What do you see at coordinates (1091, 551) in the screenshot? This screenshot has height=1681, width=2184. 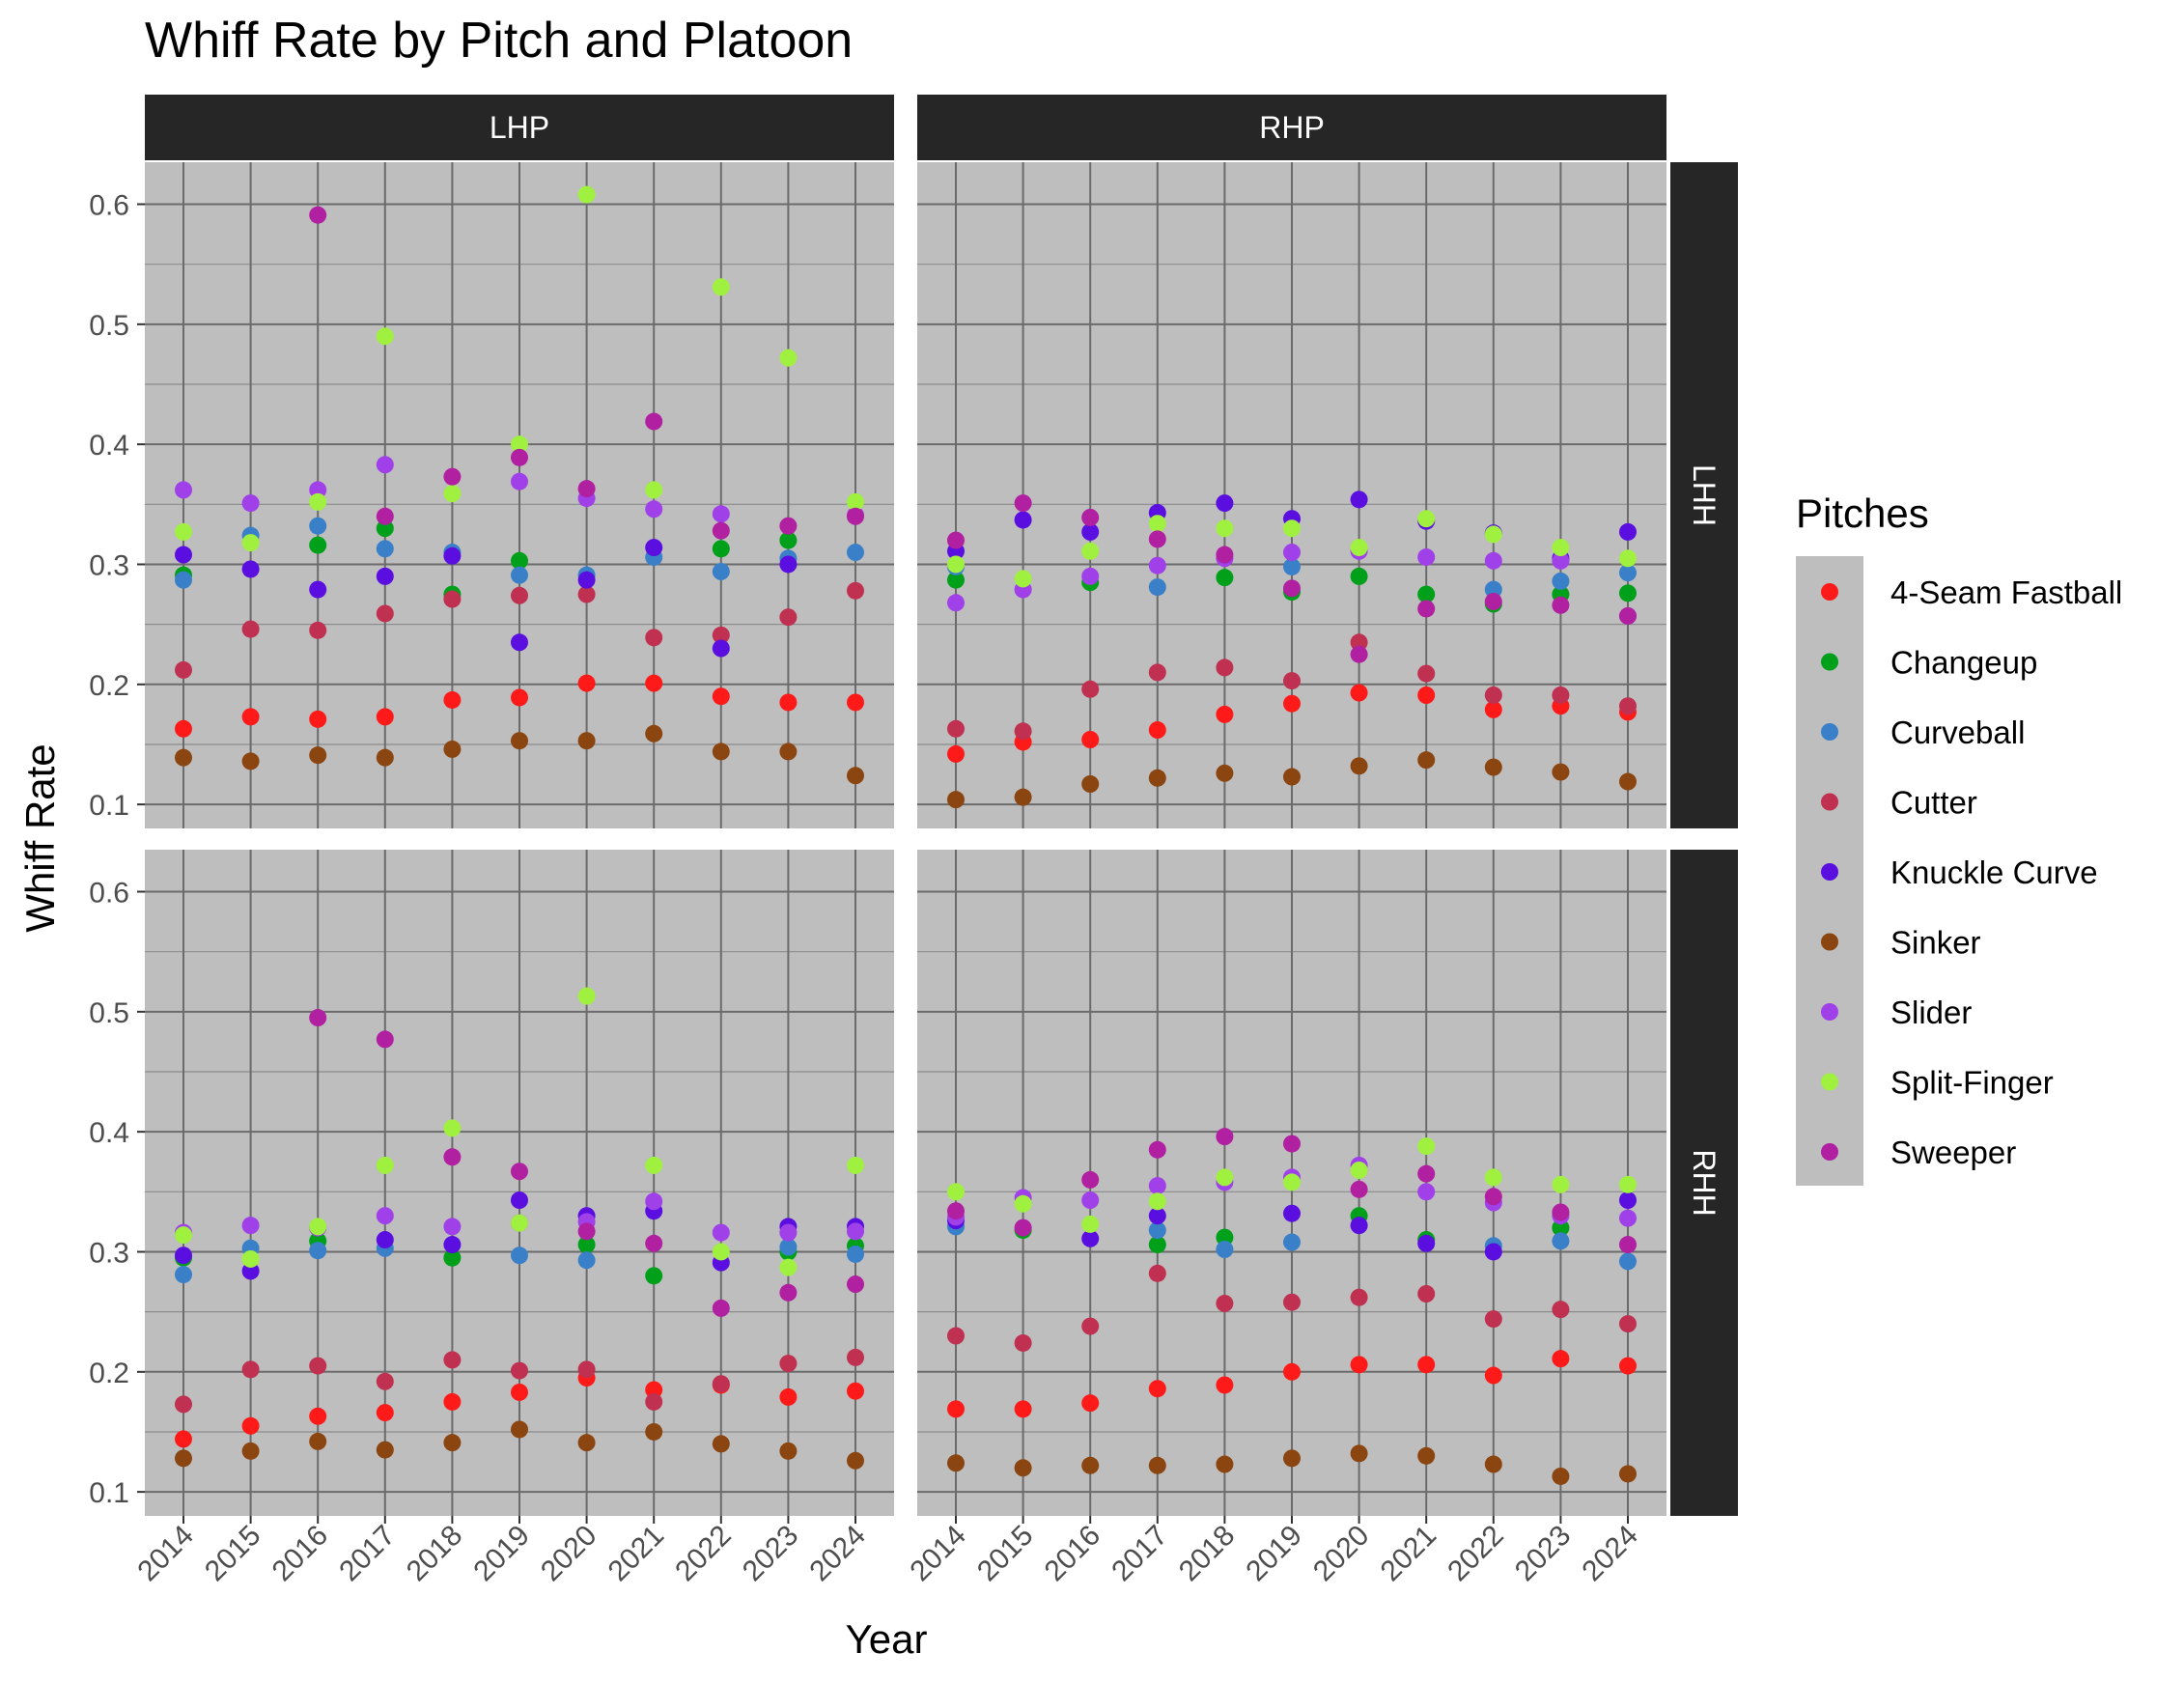 I see `point-split-finger-2016: Split-Finger 2016: 0.311` at bounding box center [1091, 551].